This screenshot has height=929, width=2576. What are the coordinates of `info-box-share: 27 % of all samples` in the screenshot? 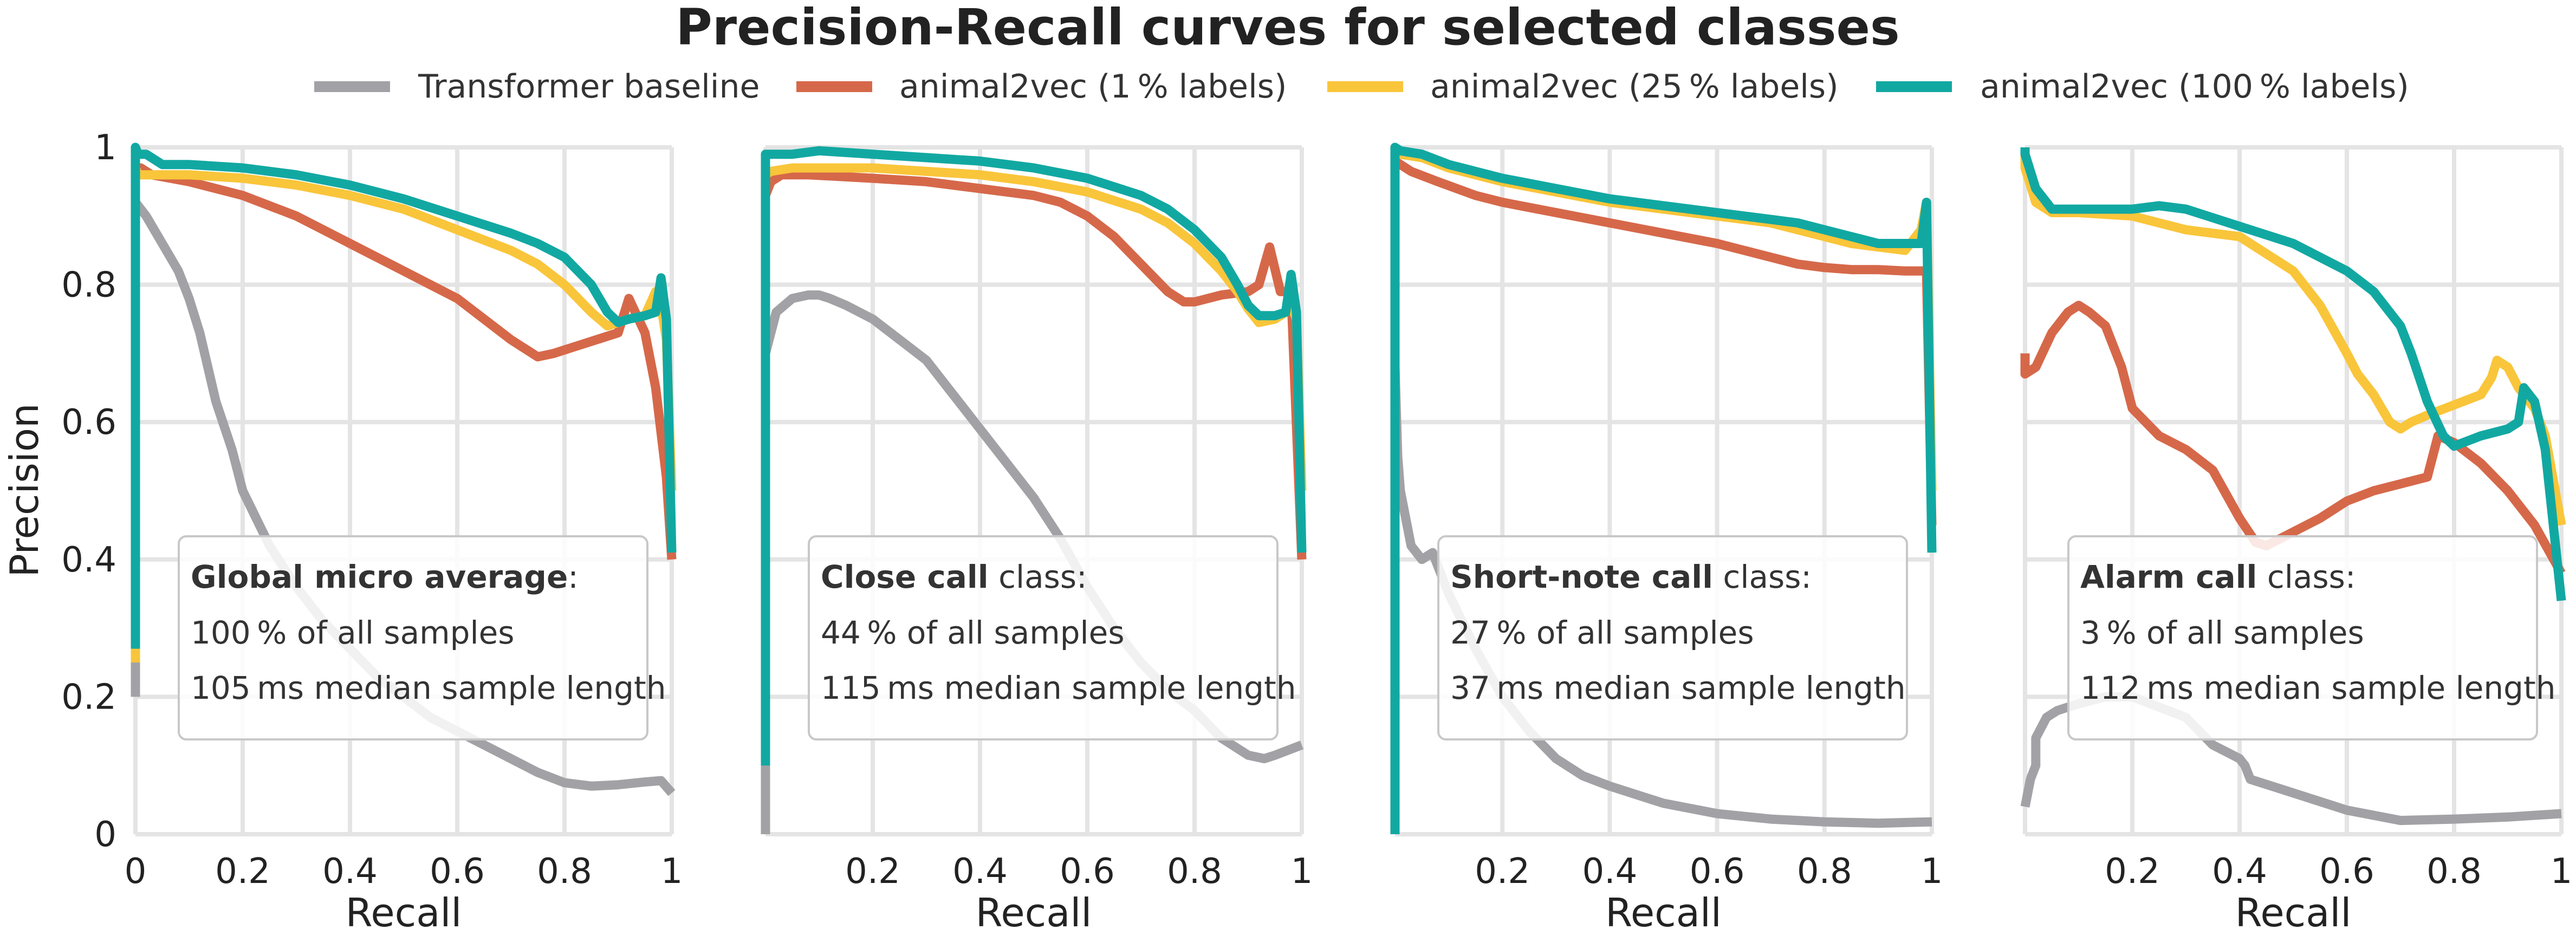 It's located at (1602, 632).